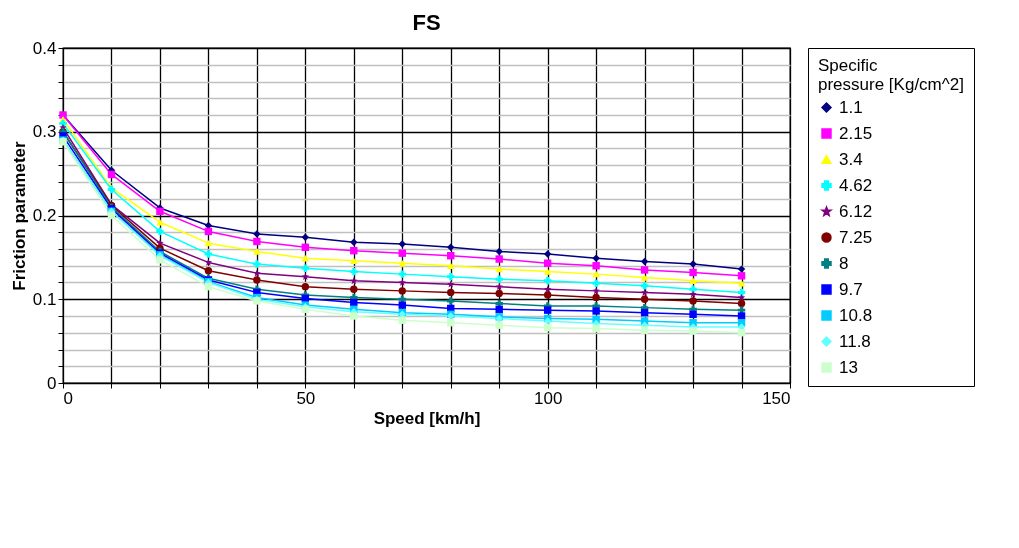 The height and width of the screenshot is (548, 1019). Describe the element at coordinates (426, 22) in the screenshot. I see `chart-title: FS` at that location.